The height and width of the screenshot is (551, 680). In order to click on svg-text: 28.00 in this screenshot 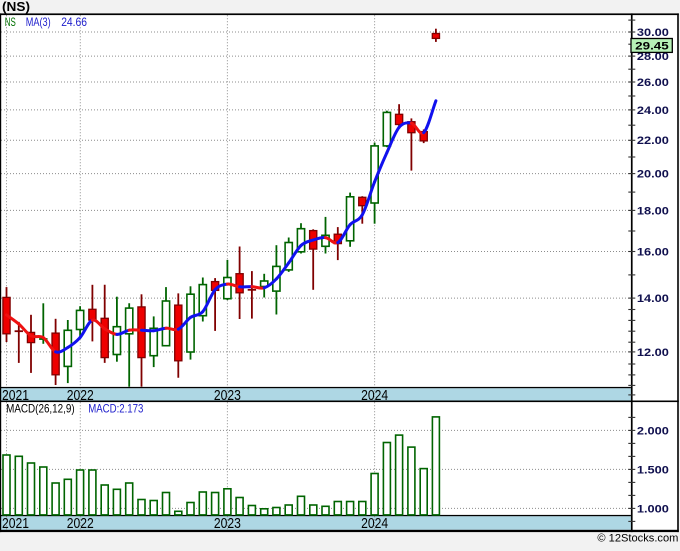, I will do `click(653, 57)`.